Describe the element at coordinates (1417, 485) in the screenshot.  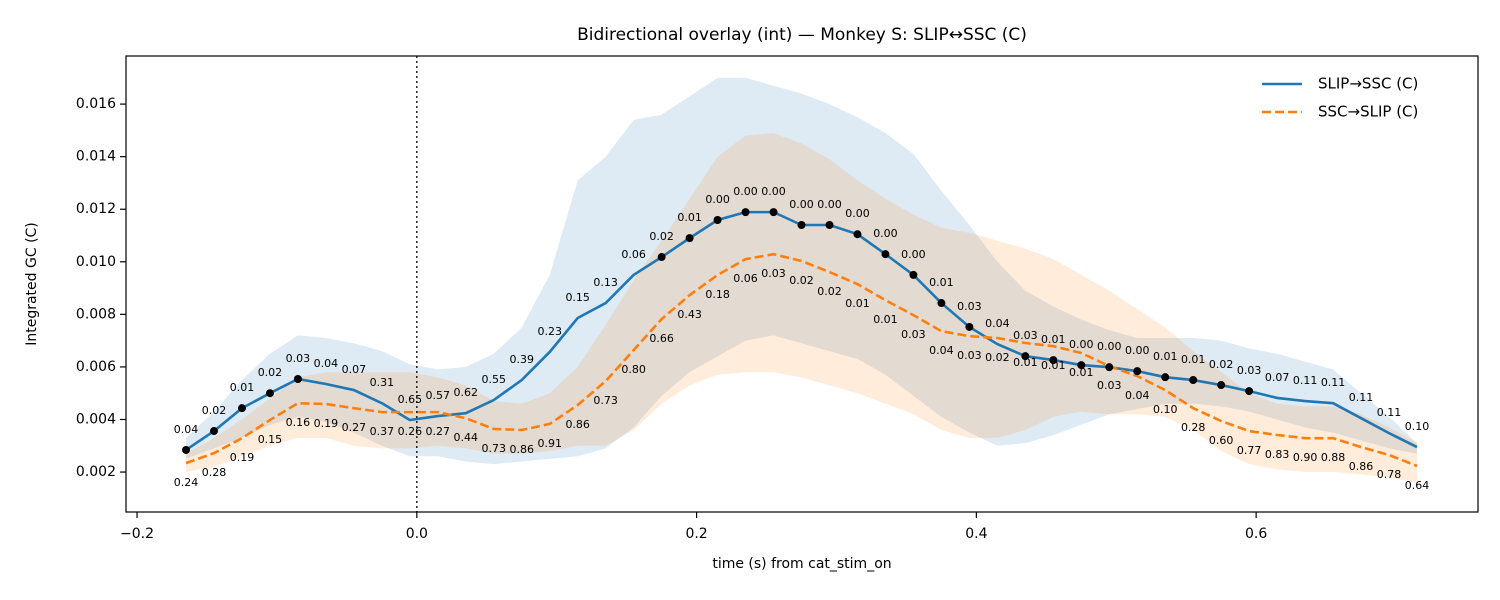
I see `p-value-label: 0.64` at that location.